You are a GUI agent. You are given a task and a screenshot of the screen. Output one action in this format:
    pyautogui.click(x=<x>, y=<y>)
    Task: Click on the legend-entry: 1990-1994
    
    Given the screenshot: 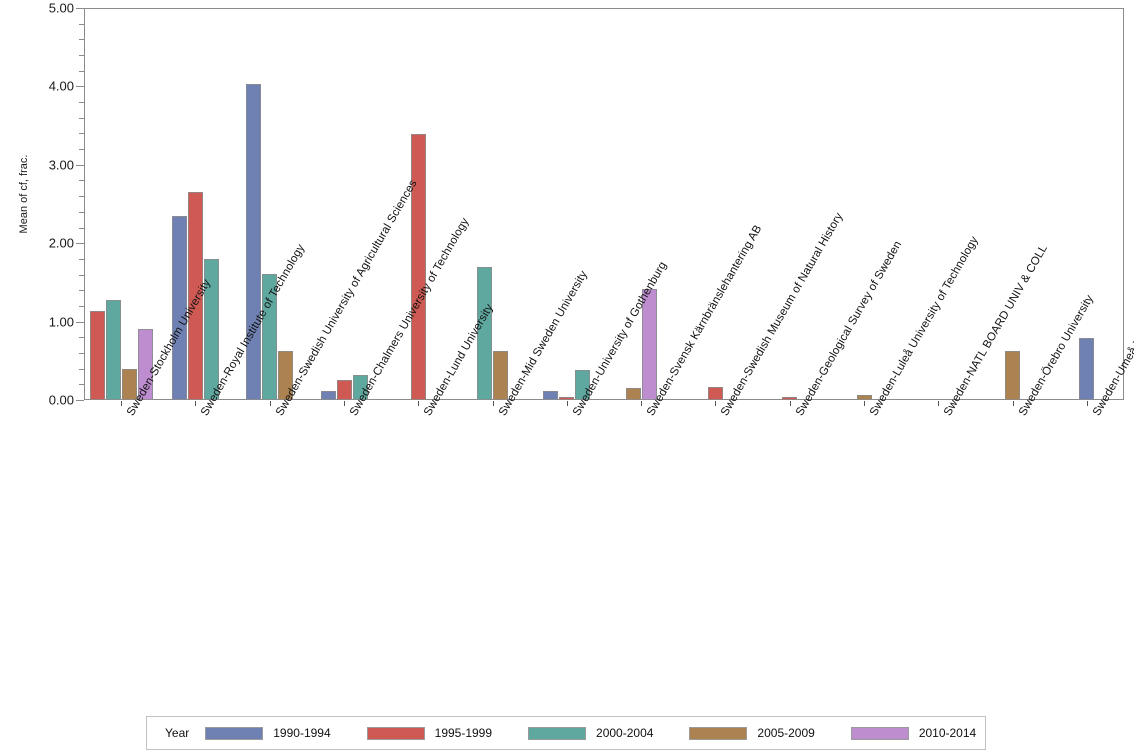 What is the action you would take?
    pyautogui.click(x=281, y=733)
    